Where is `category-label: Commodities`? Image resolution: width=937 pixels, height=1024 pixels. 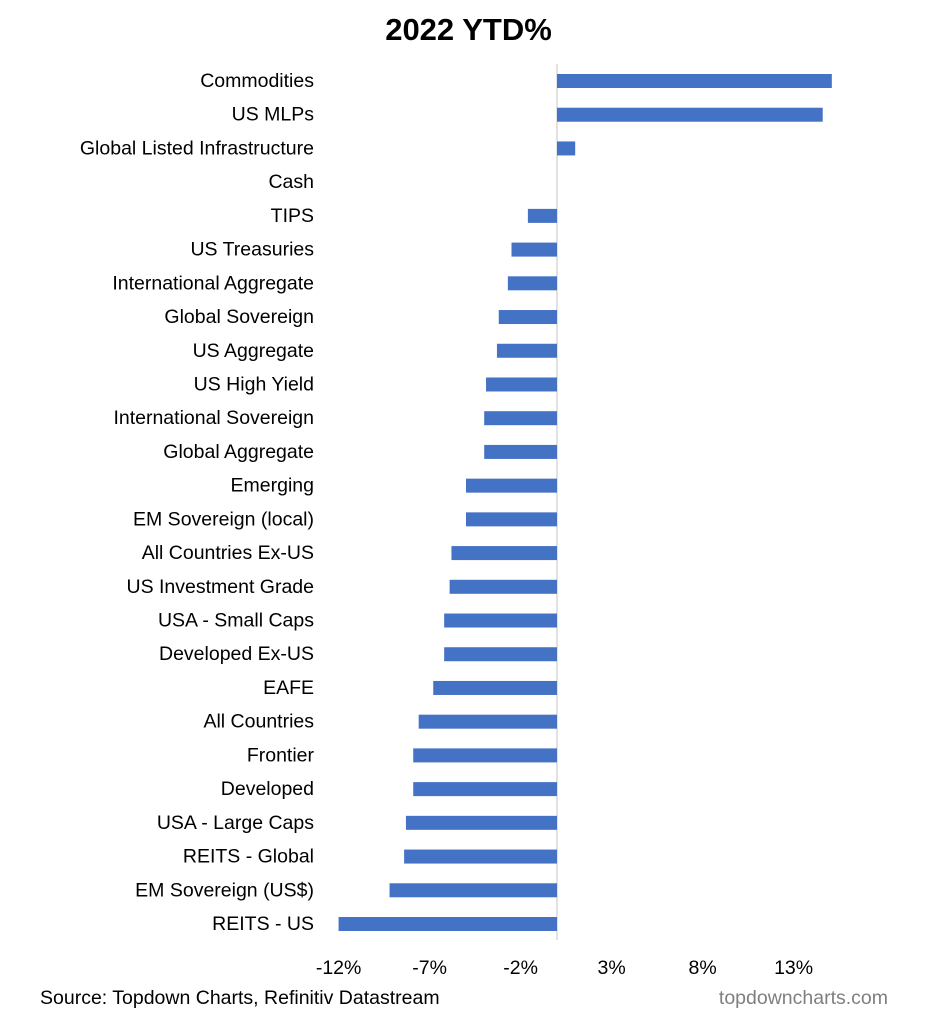 category-label: Commodities is located at coordinates (257, 81).